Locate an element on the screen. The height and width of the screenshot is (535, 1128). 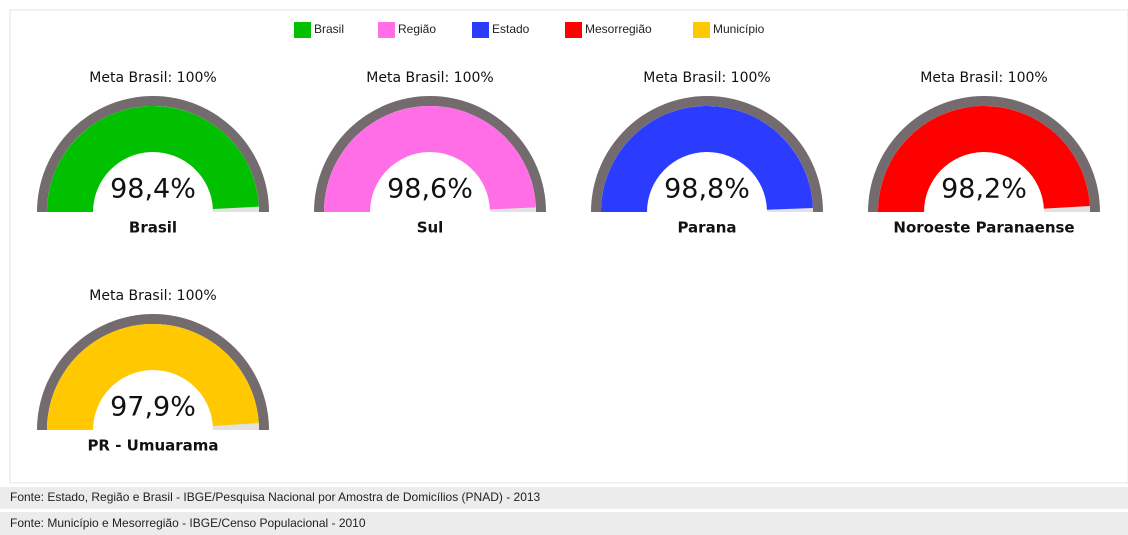
legend-label: Município is located at coordinates (739, 29).